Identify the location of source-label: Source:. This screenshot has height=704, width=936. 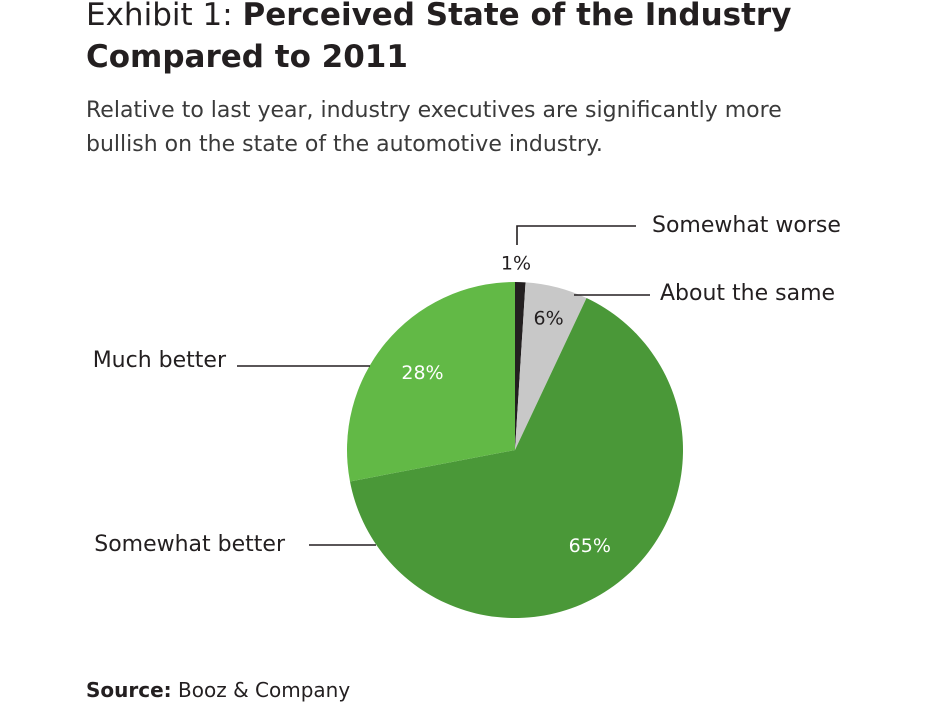
(129, 690).